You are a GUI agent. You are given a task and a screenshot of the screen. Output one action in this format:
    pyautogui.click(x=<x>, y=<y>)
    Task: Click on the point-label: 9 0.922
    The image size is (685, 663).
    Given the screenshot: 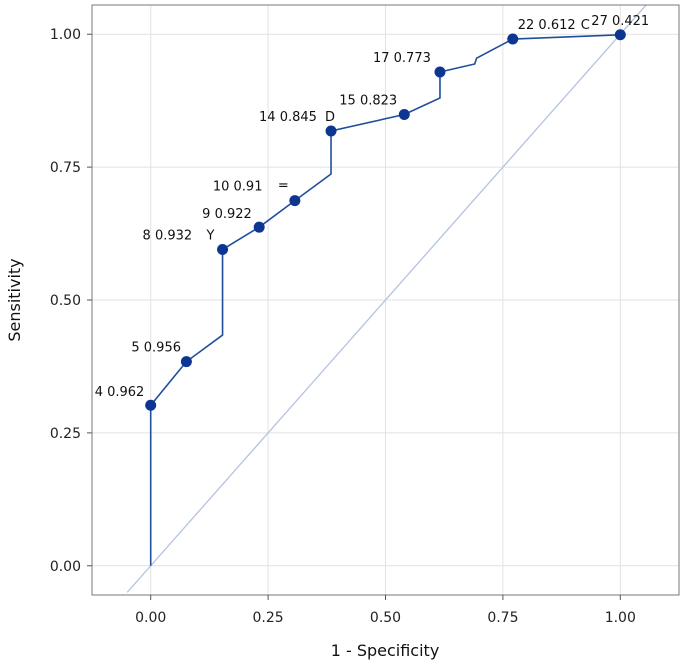 What is the action you would take?
    pyautogui.click(x=227, y=214)
    